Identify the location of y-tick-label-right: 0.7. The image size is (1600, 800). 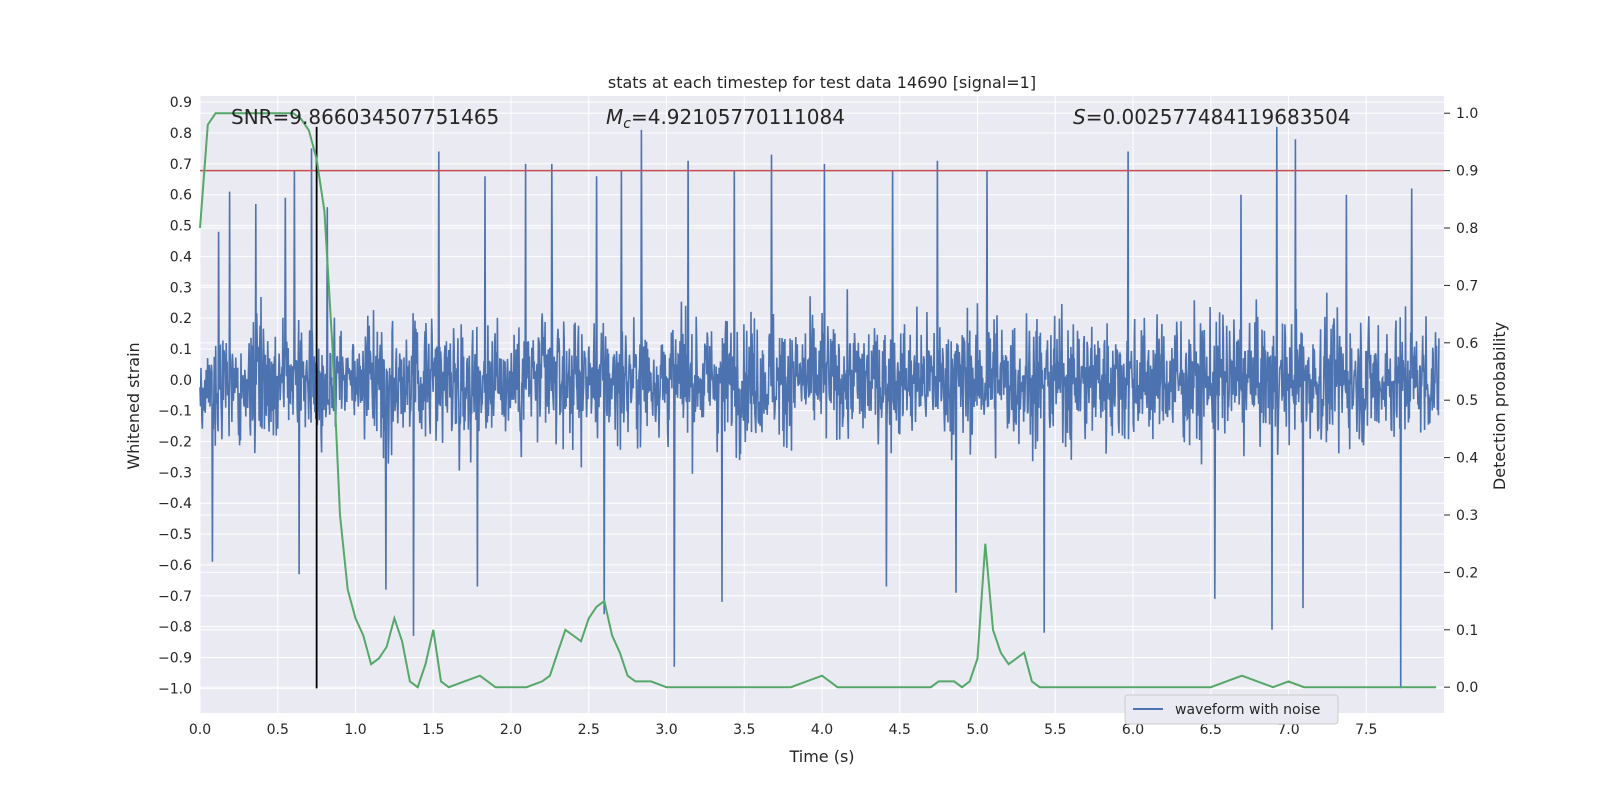
(1467, 286).